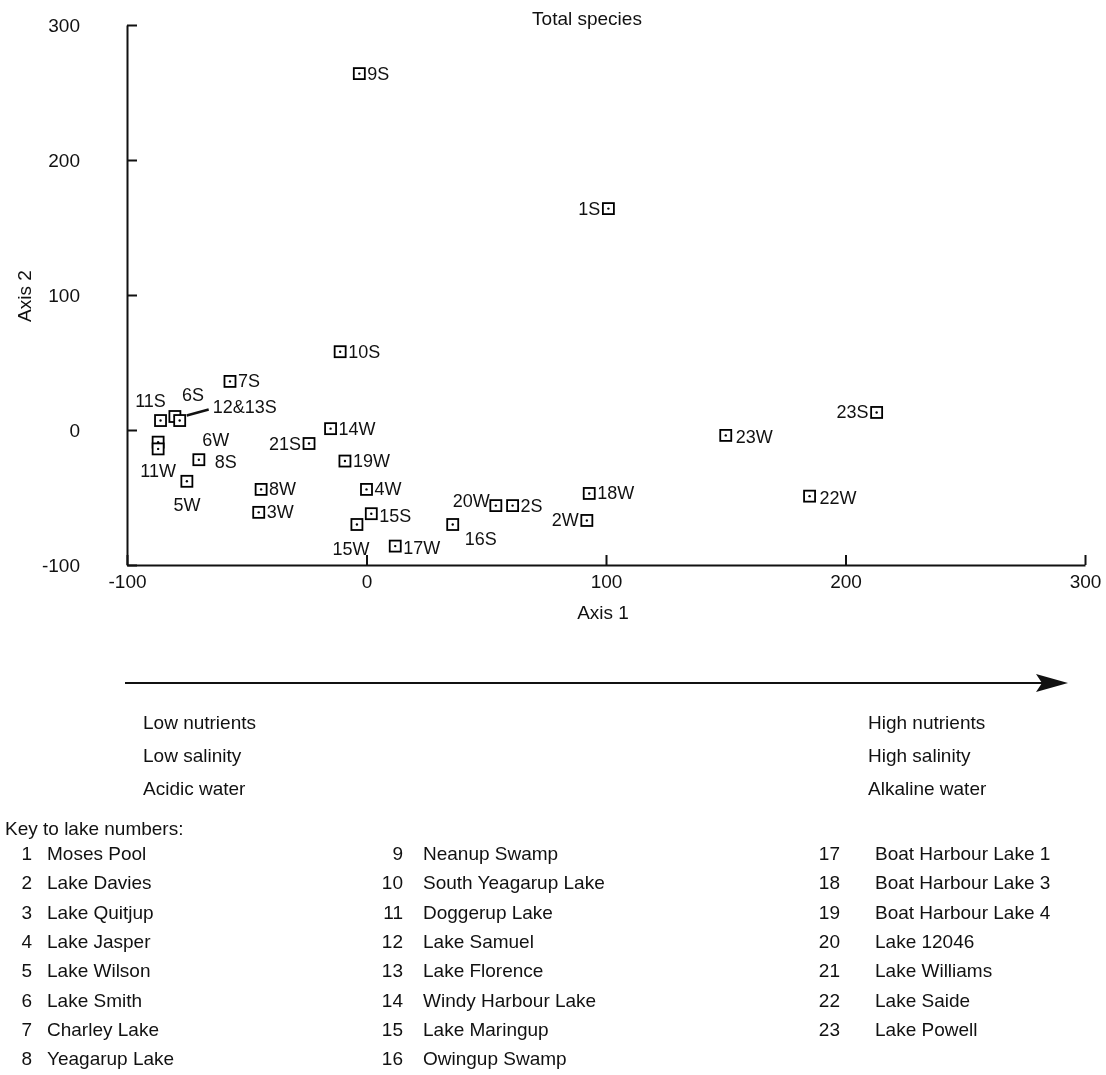 This screenshot has height=1075, width=1106. Describe the element at coordinates (898, 1029) in the screenshot. I see `text: 23 Lake Powell` at that location.